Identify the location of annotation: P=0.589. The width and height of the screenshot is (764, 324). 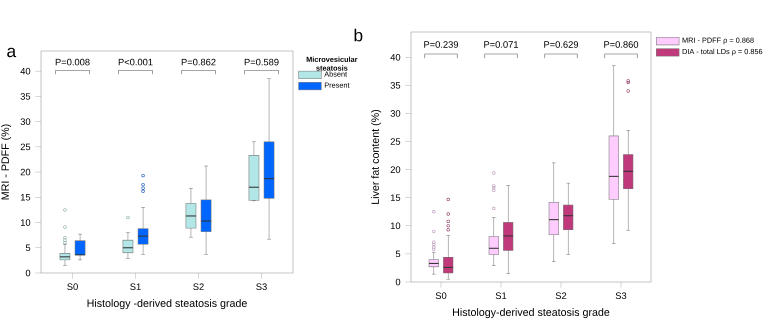
(261, 62).